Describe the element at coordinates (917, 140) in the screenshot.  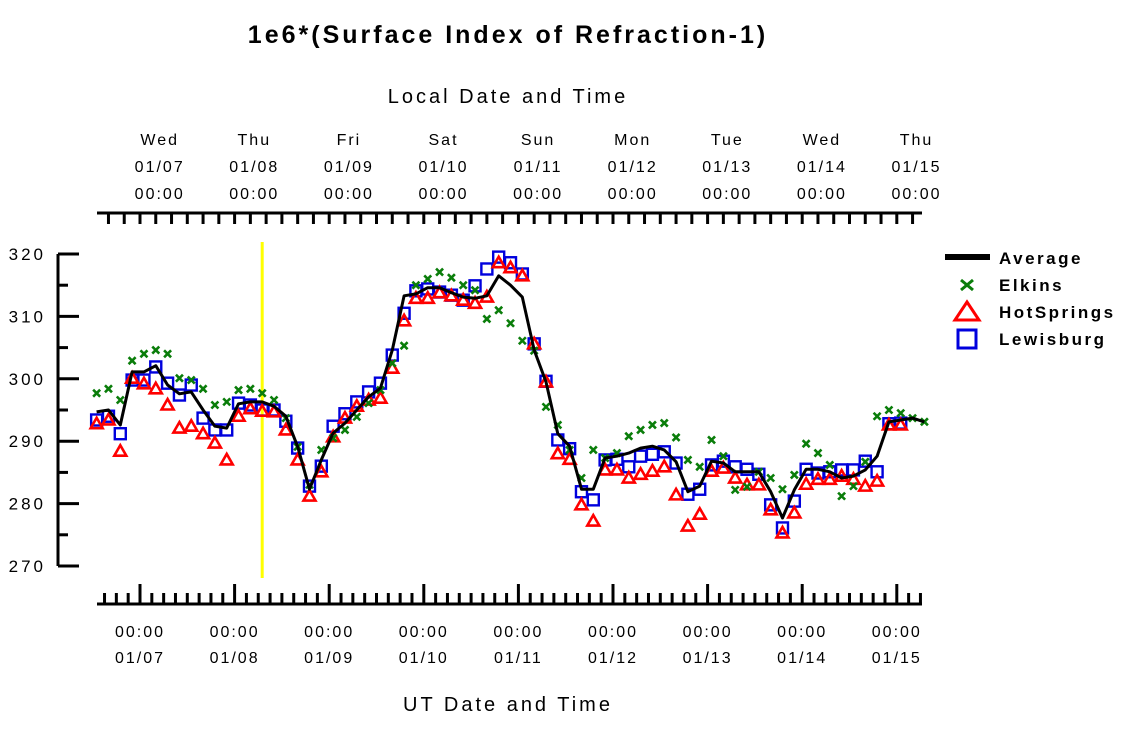
I see `top-tick-day: Thu` at that location.